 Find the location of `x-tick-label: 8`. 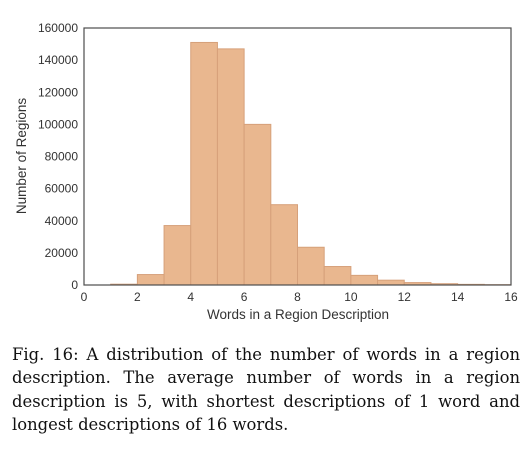

x-tick-label: 8 is located at coordinates (297, 297).